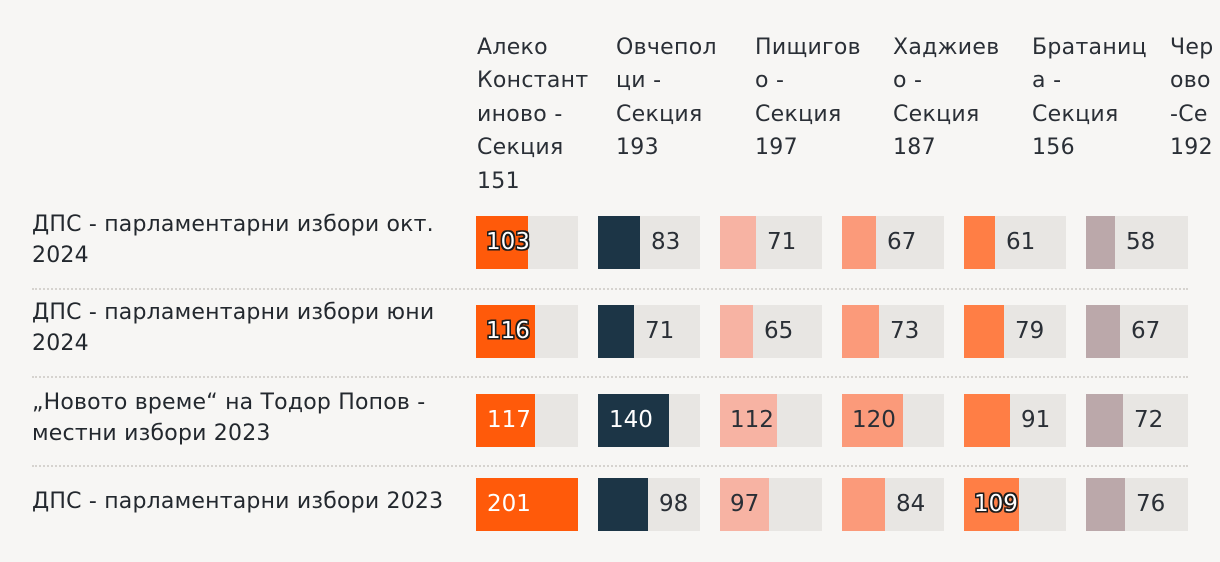 This screenshot has width=1220, height=562. I want to click on bar-track: 61, so click(1015, 242).